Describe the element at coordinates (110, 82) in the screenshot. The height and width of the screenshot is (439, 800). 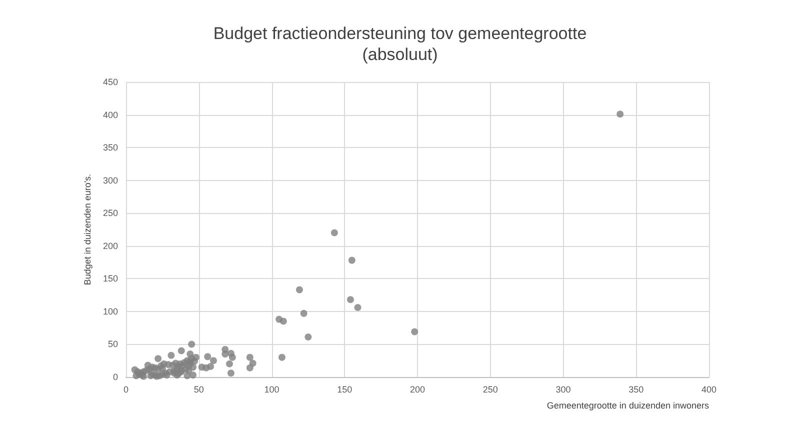
I see `y-tick-label: 450` at that location.